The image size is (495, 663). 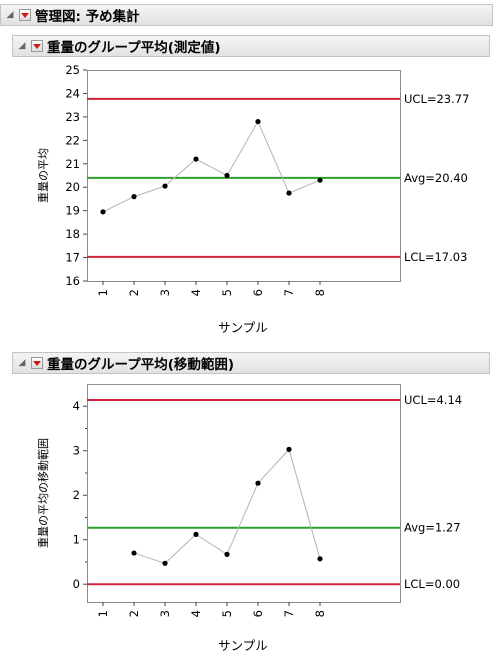 I want to click on y-tick-label: 19, so click(x=72, y=211).